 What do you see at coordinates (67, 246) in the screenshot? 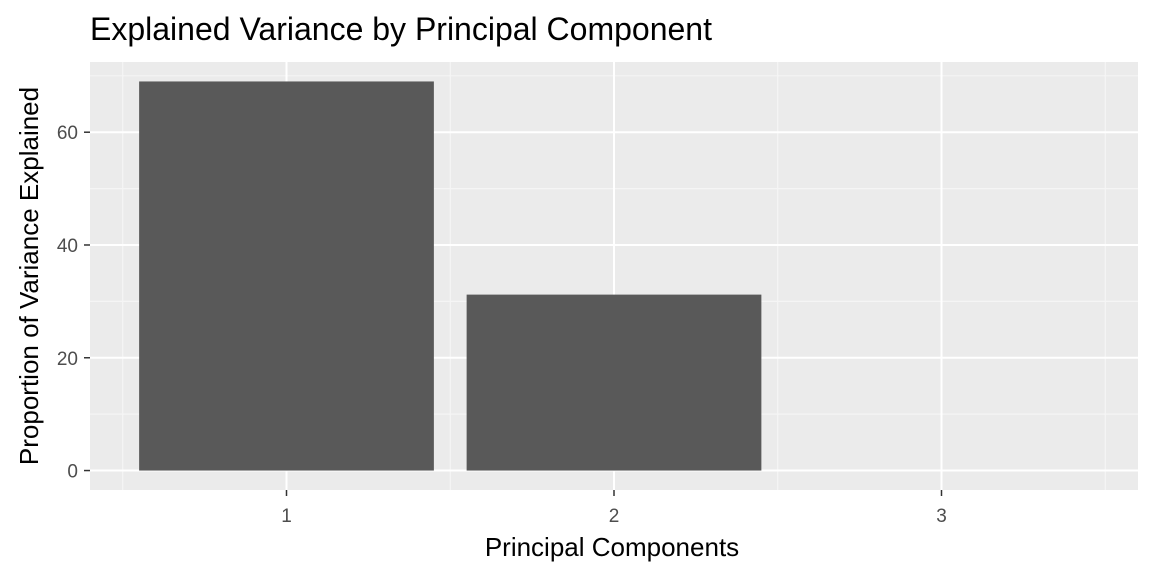
I see `y-tick-label: 40` at bounding box center [67, 246].